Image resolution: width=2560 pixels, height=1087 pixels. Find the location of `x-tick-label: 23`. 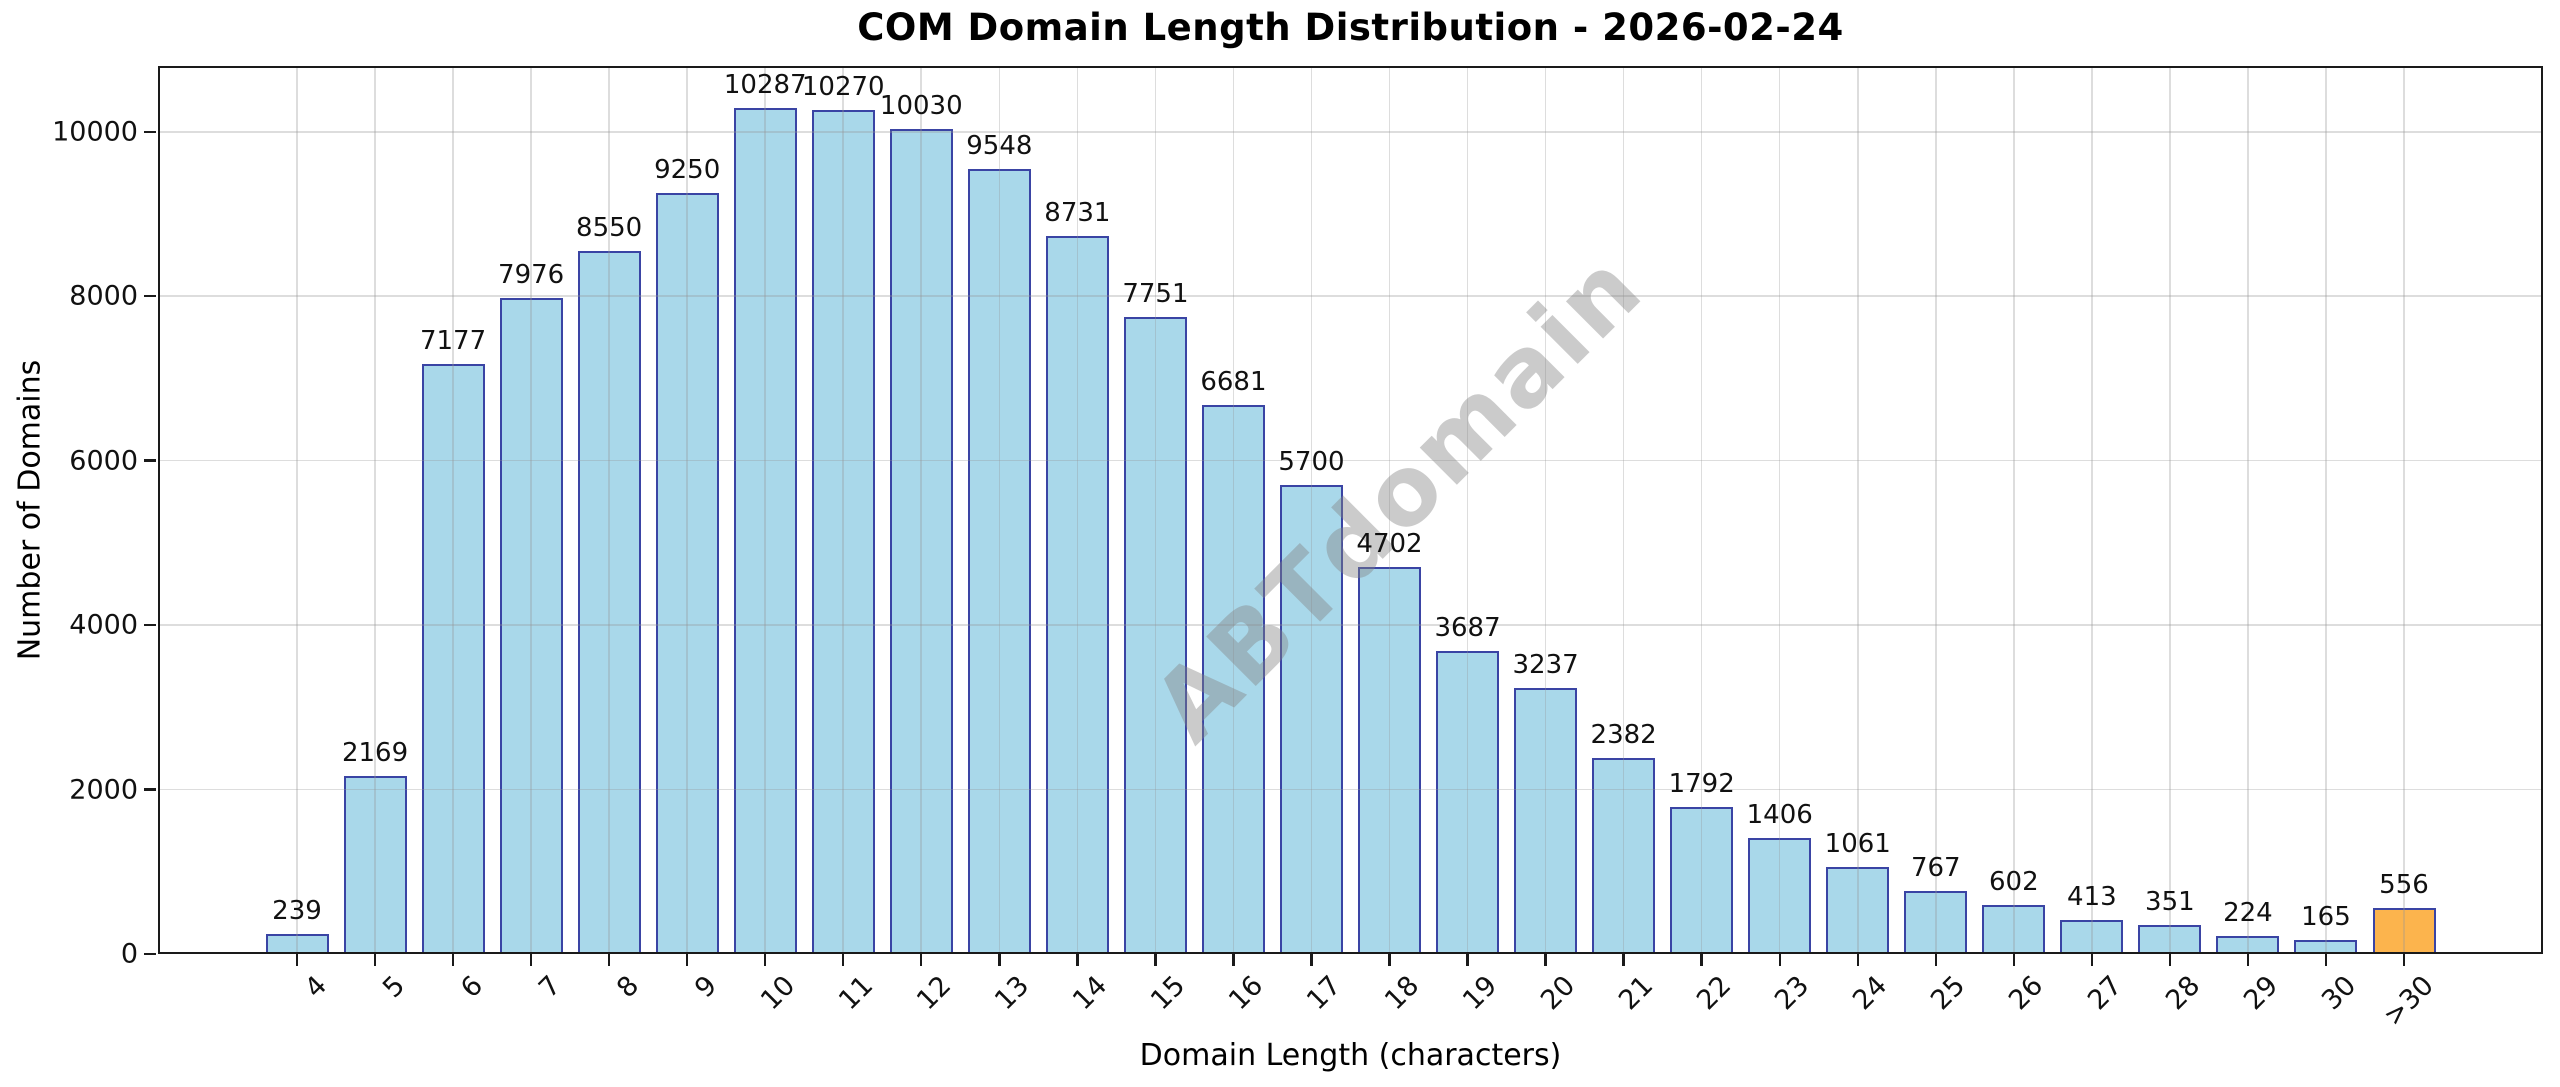

x-tick-label: 23 is located at coordinates (1792, 993).